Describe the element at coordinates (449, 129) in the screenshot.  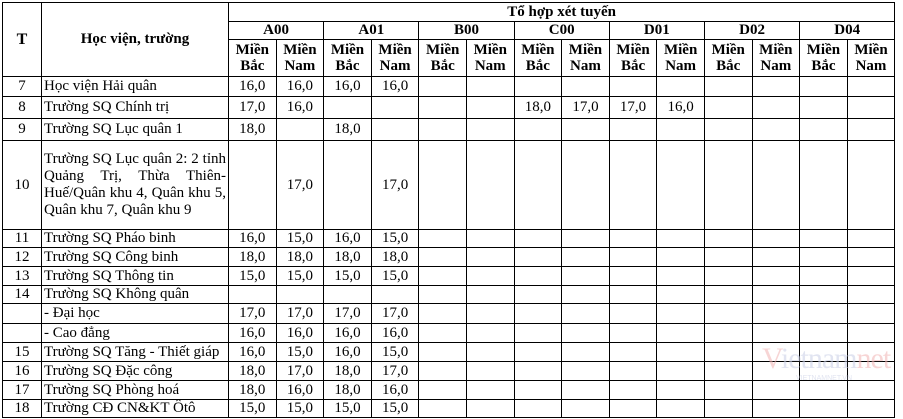
I see `table-row: 9 Trường SQ Lục quân 1 18,0 18,0` at that location.